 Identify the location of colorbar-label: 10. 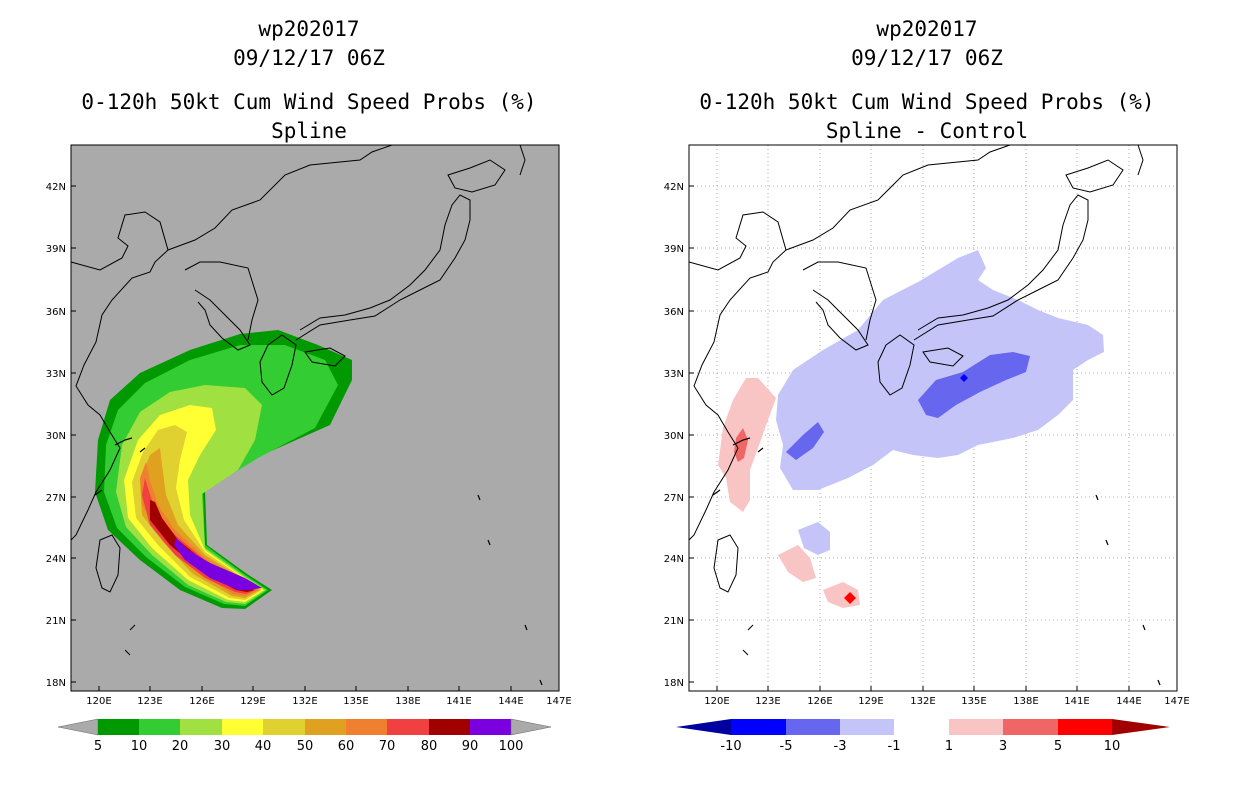
(139, 746).